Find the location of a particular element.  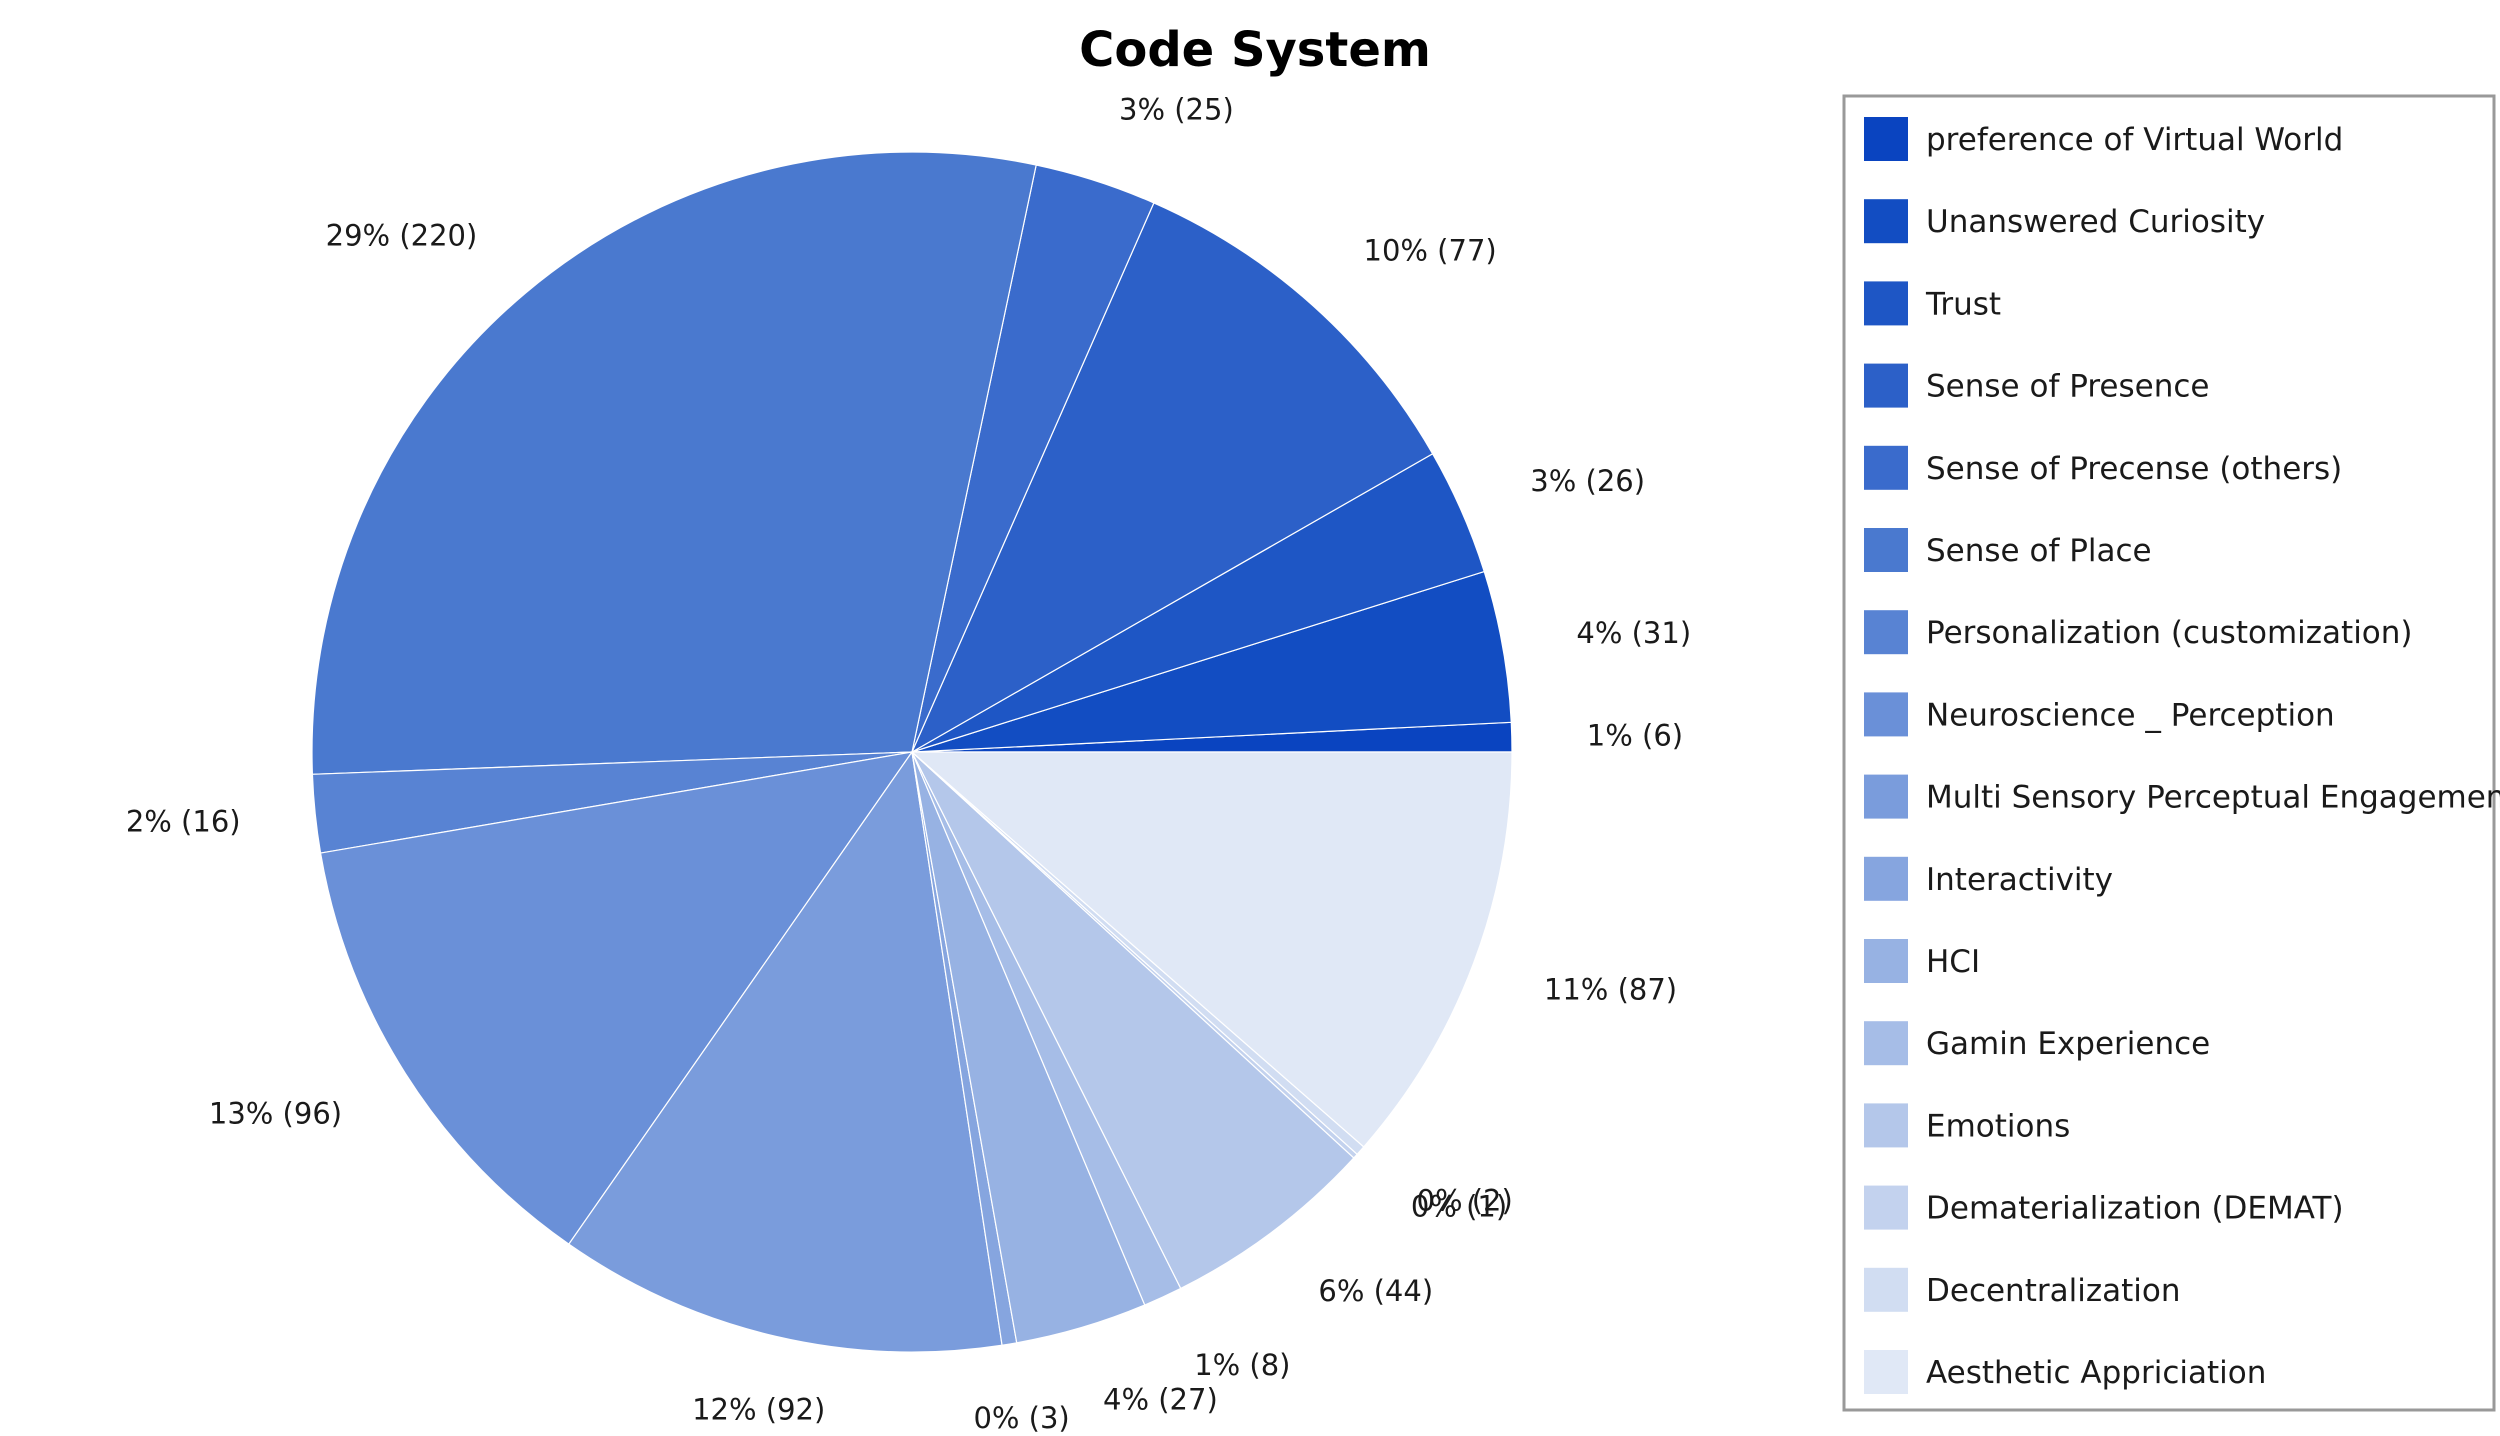

legend-label: Emotions is located at coordinates (1998, 1126).